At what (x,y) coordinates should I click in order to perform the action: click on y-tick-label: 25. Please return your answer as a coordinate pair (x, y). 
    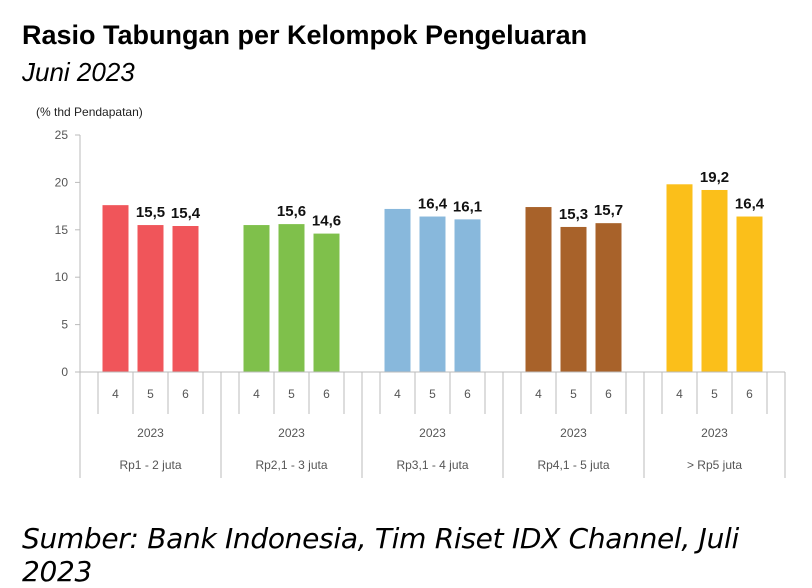
    Looking at the image, I should click on (62, 135).